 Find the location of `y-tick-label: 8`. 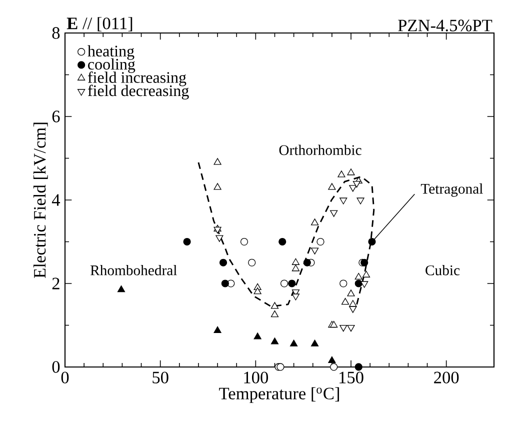

y-tick-label: 8 is located at coordinates (56, 33).